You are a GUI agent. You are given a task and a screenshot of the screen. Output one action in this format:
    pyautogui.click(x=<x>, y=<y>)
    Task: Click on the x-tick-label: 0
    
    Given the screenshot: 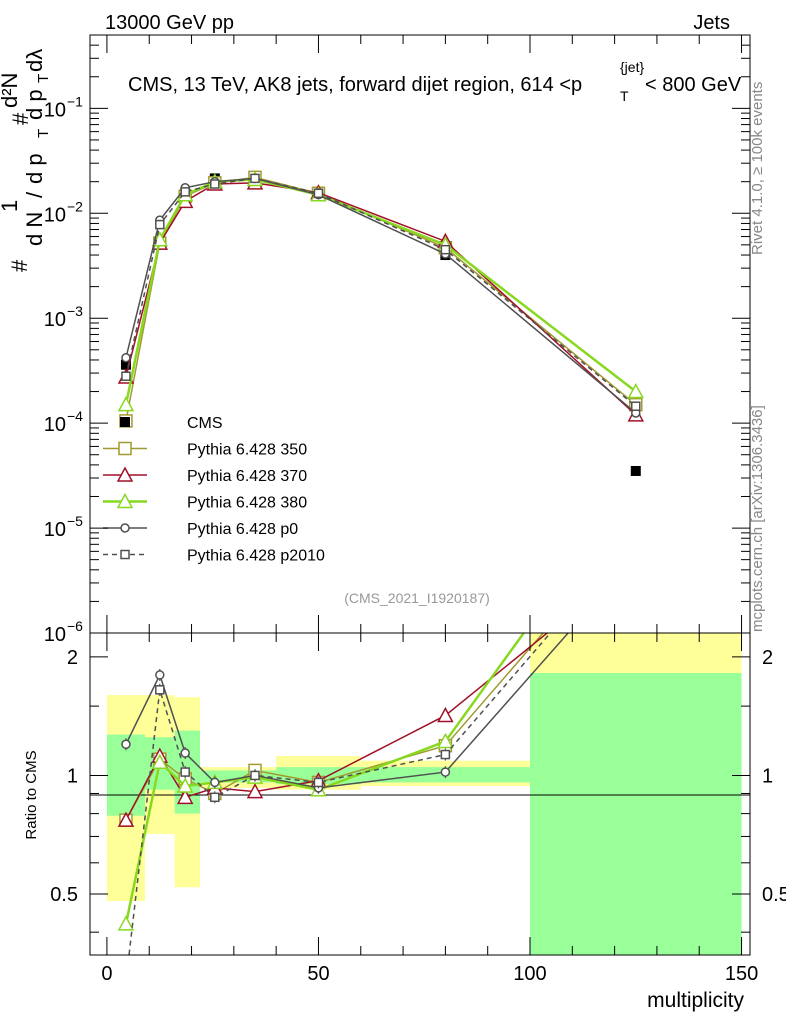 What is the action you would take?
    pyautogui.click(x=106, y=974)
    